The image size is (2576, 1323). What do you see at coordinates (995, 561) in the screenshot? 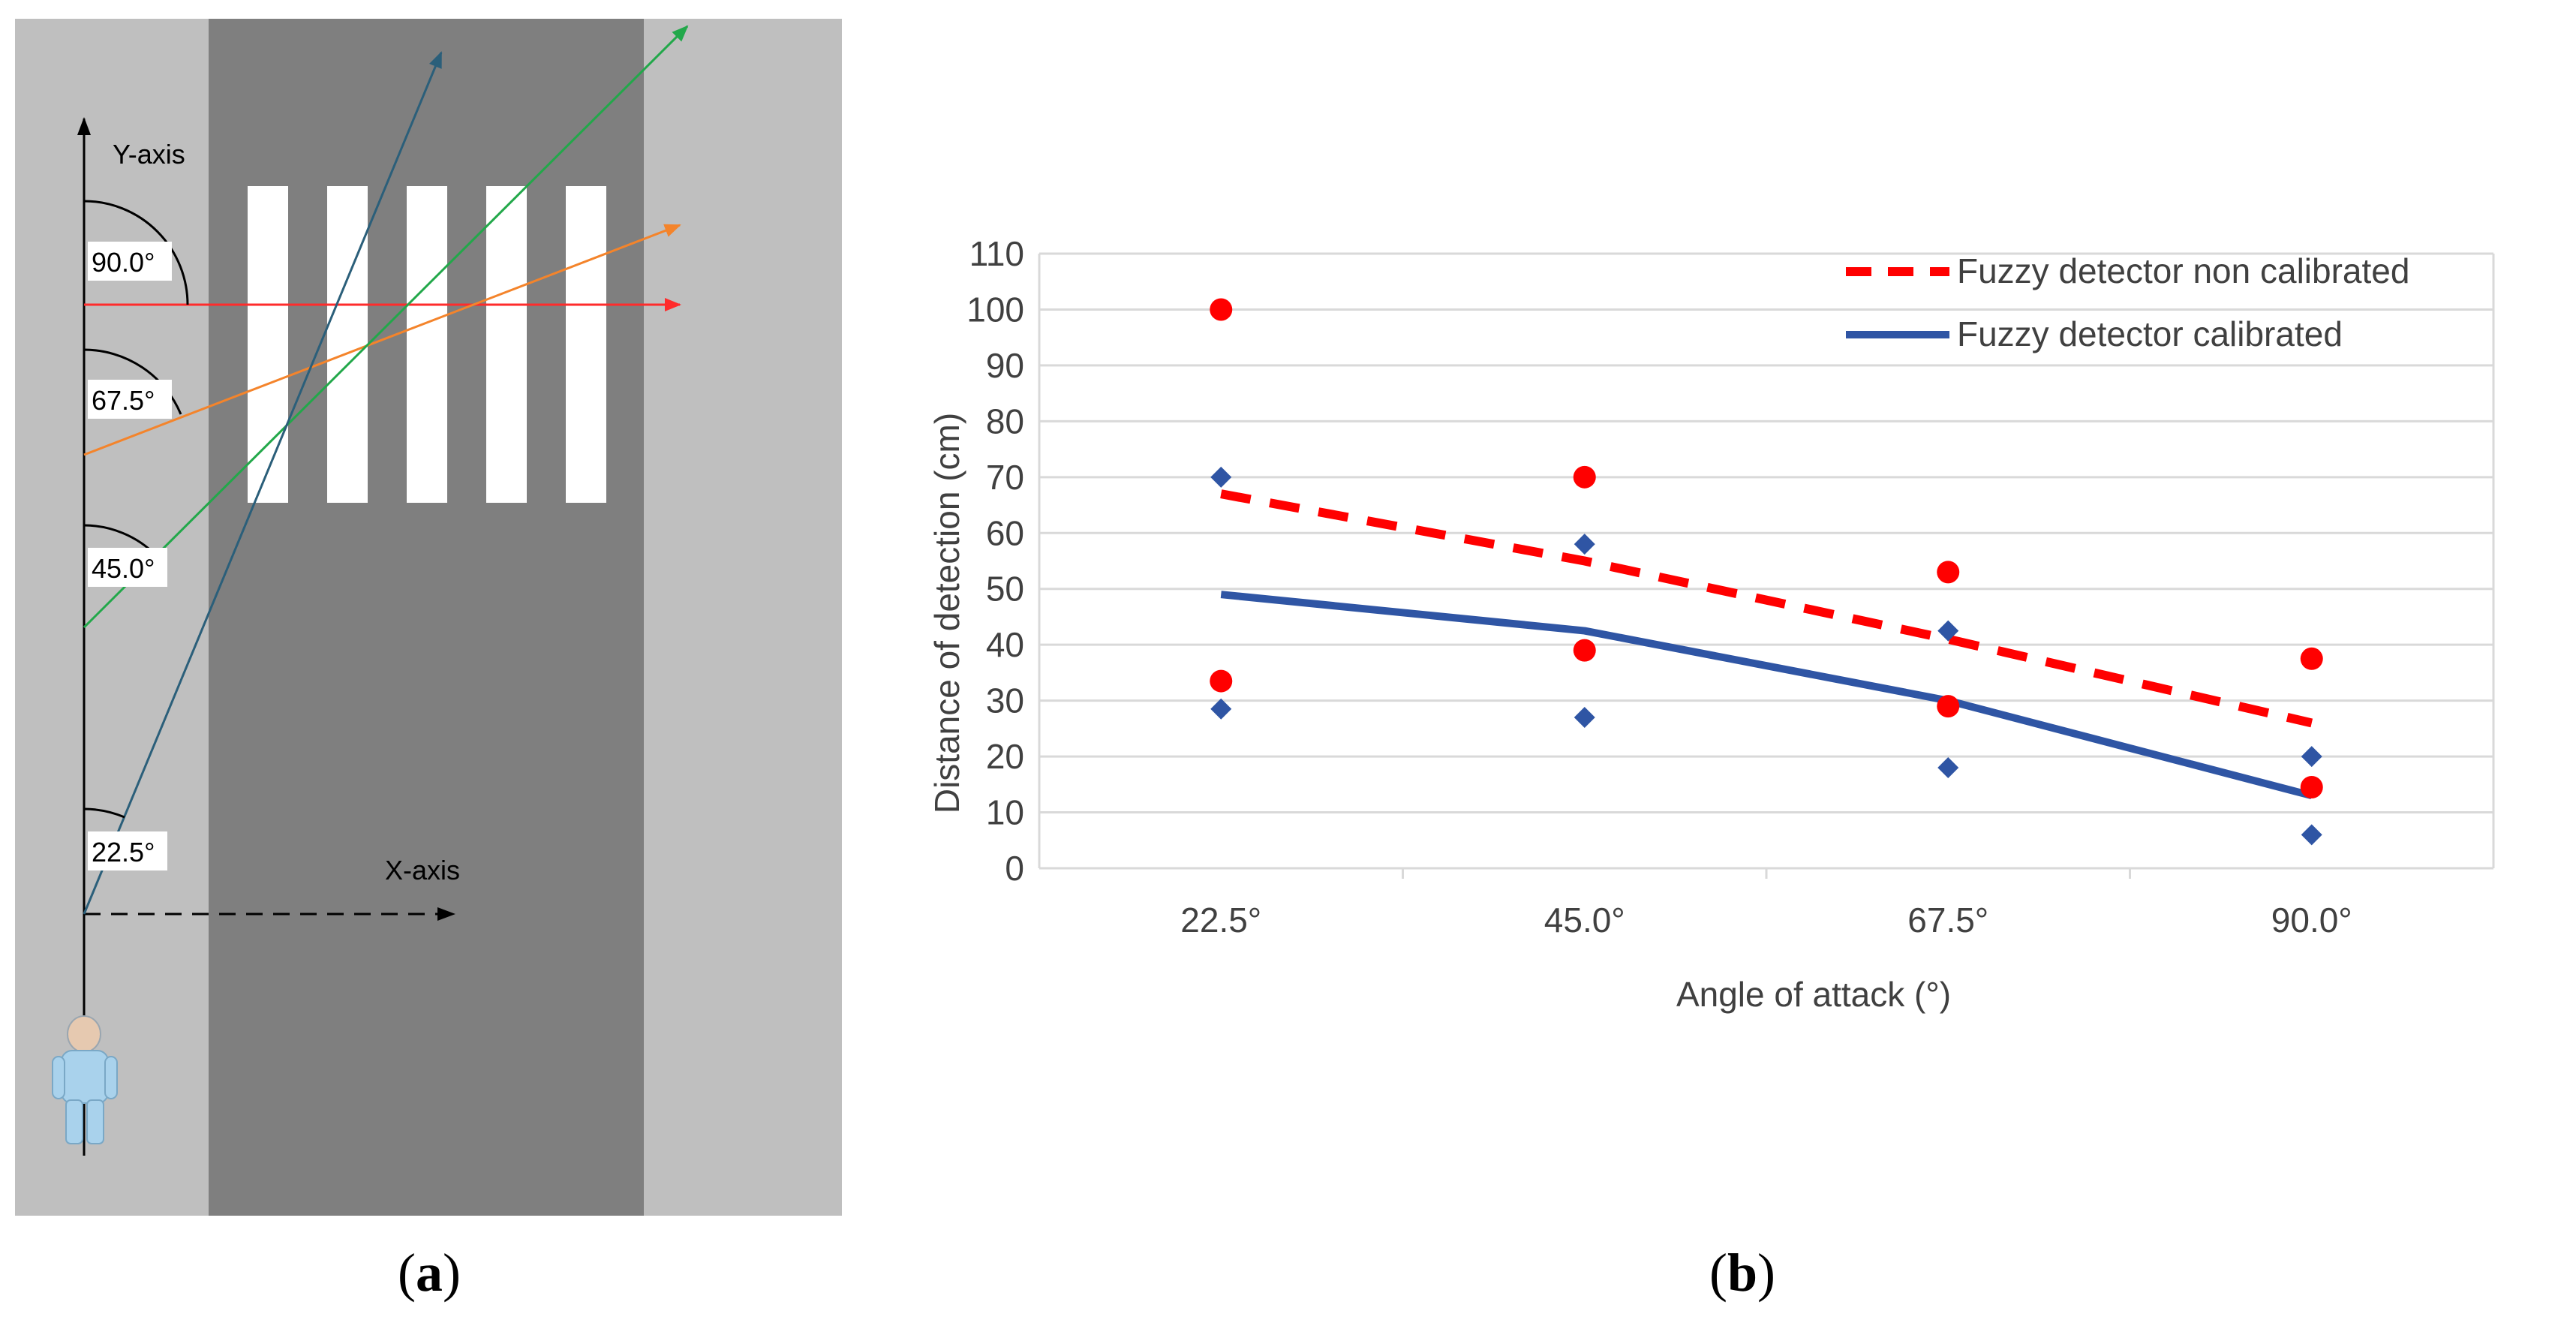
I see `y-tick-labels: 0 10 20 30 40 50 60 70 80 90 100 110` at bounding box center [995, 561].